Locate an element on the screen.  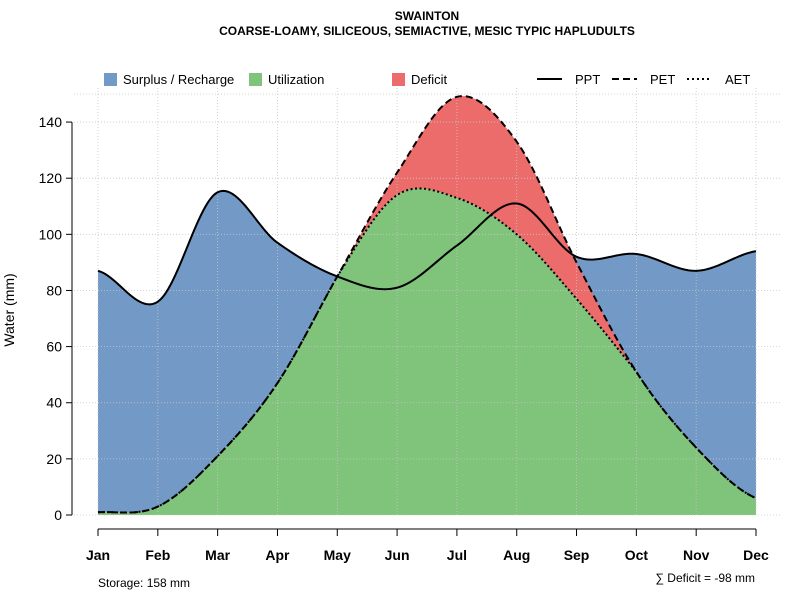
legend-label-utilization: Utilization is located at coordinates (296, 79).